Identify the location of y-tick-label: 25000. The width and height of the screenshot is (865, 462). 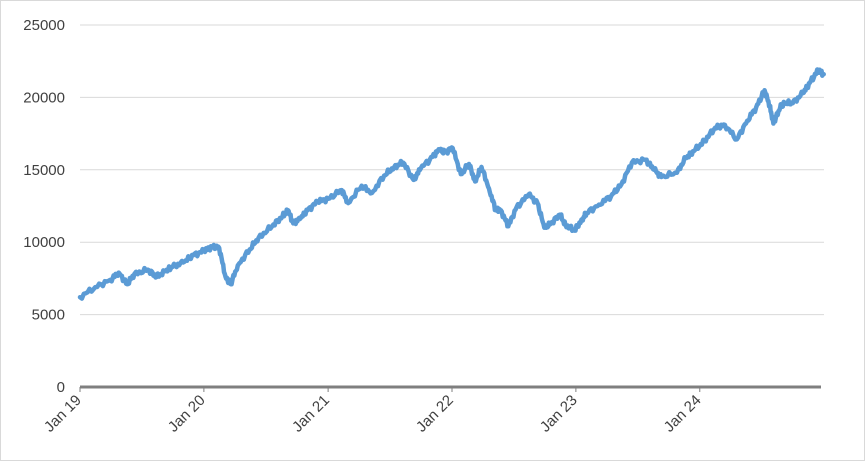
(44, 25).